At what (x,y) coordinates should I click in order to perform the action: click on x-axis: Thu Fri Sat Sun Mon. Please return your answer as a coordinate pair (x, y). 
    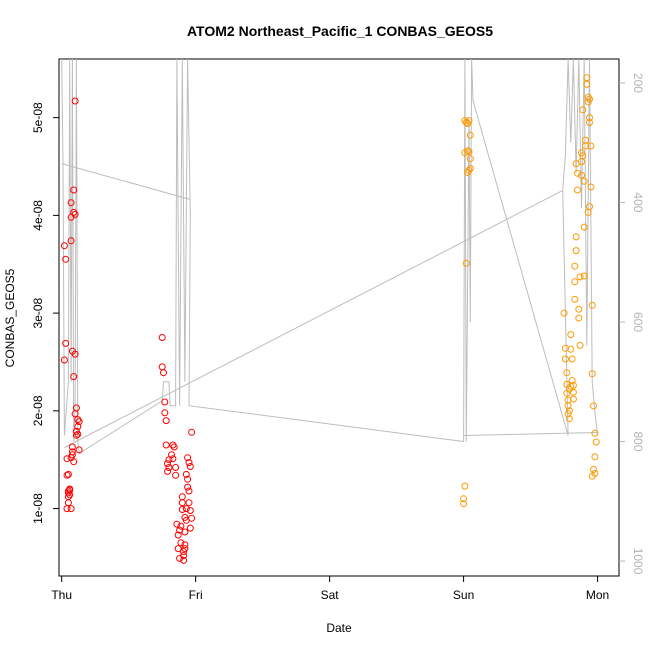
    Looking at the image, I should click on (330, 589).